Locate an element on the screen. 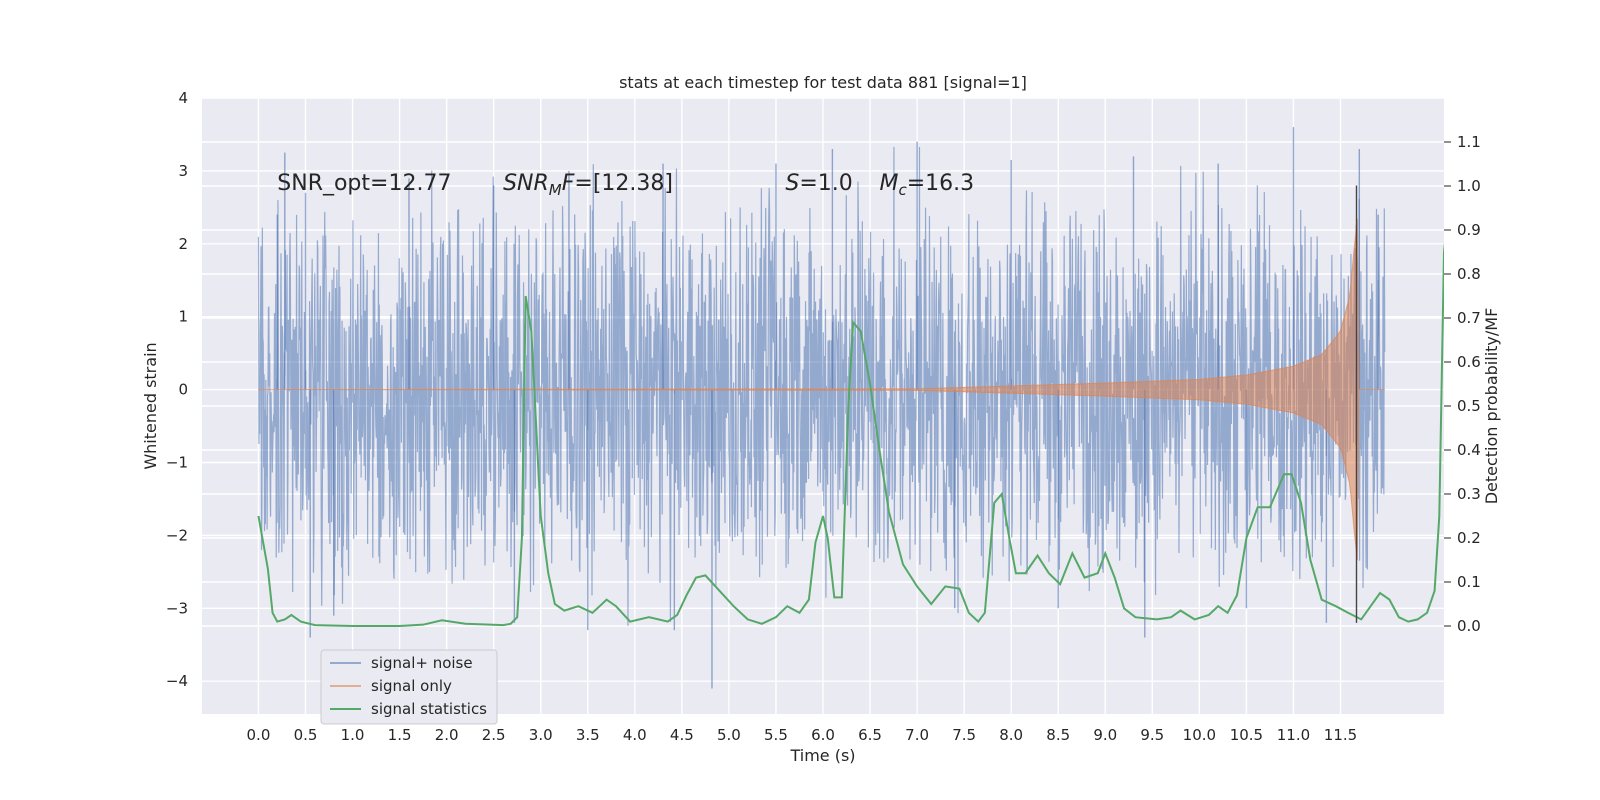 The height and width of the screenshot is (800, 1600). x-tick-label: 8.5 is located at coordinates (1058, 735).